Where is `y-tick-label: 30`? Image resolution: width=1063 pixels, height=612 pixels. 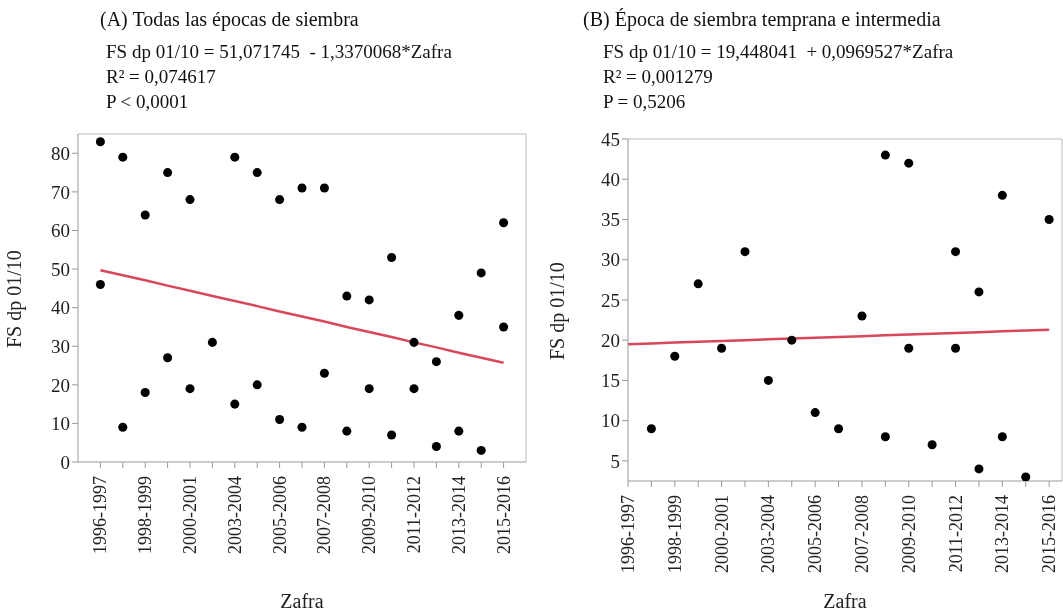 y-tick-label: 30 is located at coordinates (610, 260).